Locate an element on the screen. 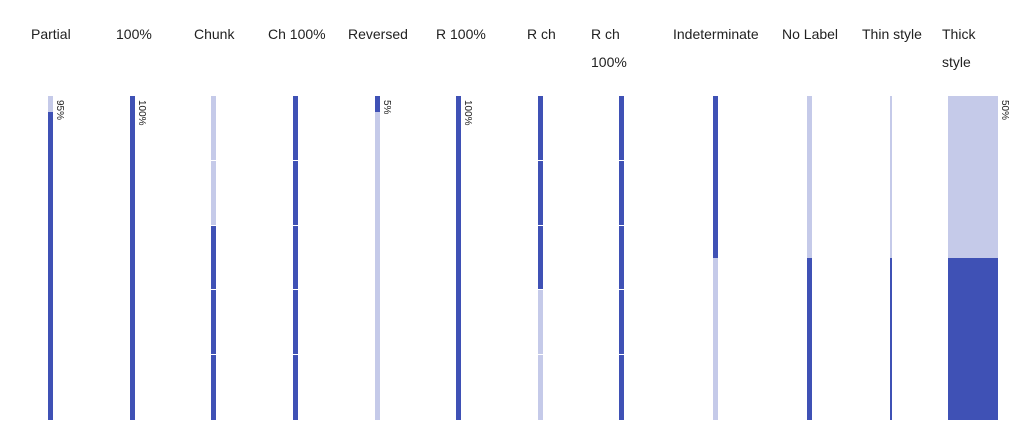 The height and width of the screenshot is (440, 1024). progressbar-reversed-chunk is located at coordinates (540, 258).